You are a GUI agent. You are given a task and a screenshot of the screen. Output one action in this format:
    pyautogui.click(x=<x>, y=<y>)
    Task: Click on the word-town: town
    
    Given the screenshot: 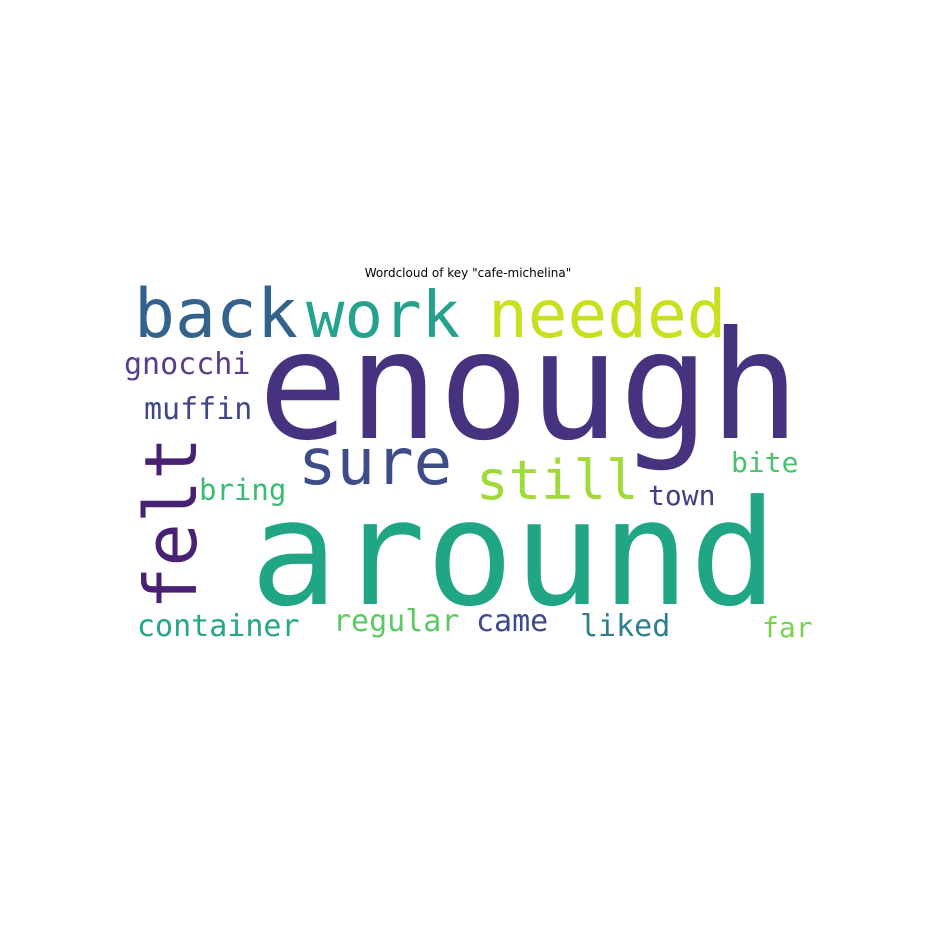 What is the action you would take?
    pyautogui.click(x=681, y=495)
    